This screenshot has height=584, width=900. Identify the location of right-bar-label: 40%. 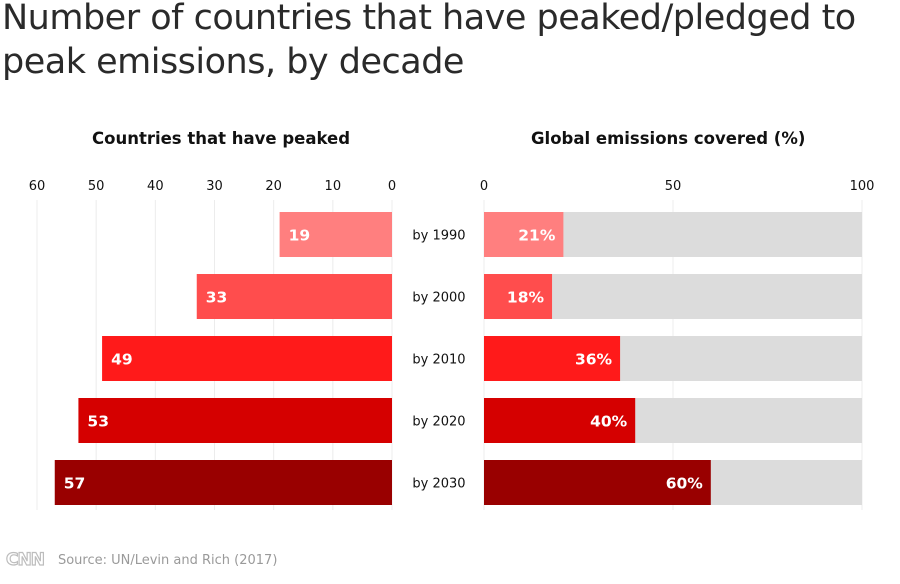
(609, 422).